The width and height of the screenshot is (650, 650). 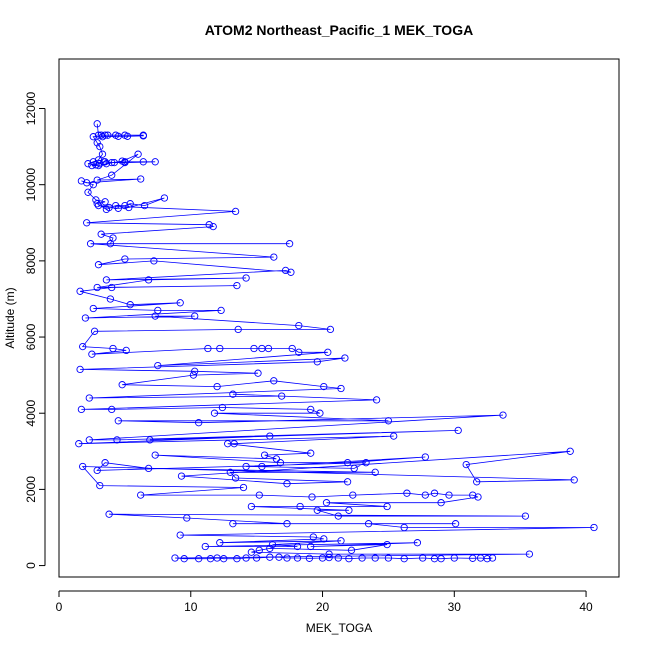 What do you see at coordinates (323, 607) in the screenshot?
I see `x-tick-label: 20` at bounding box center [323, 607].